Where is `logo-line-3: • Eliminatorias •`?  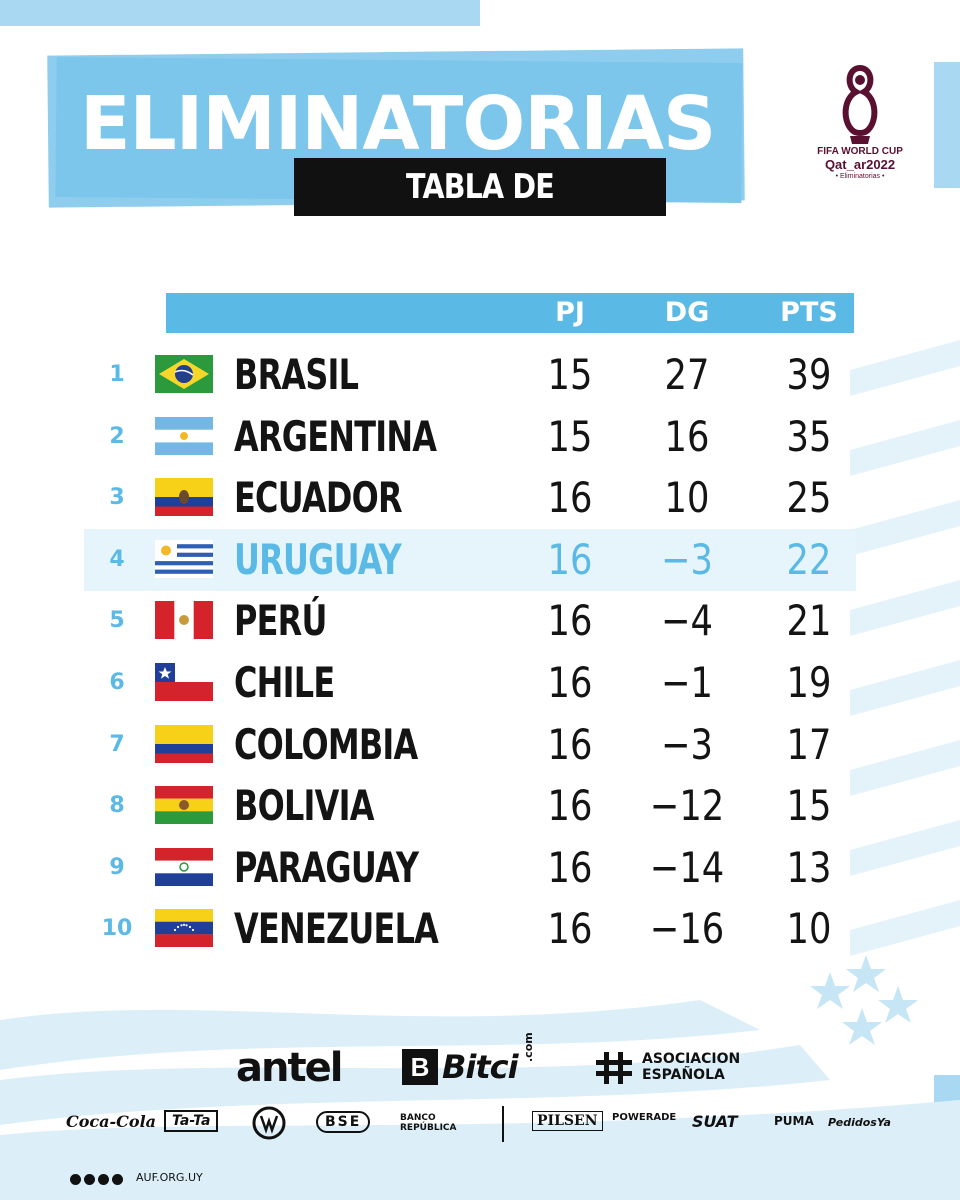
logo-line-3: • Eliminatorias • is located at coordinates (860, 176).